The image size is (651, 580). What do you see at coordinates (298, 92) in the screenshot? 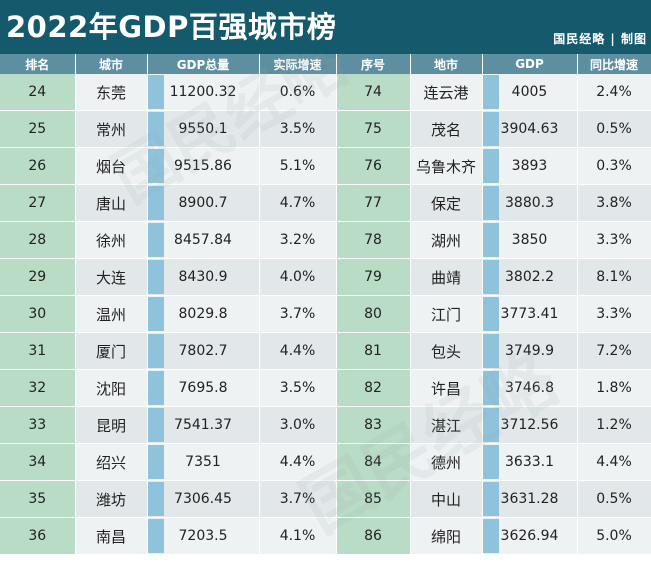
I see `growth-cell: 0.6%` at bounding box center [298, 92].